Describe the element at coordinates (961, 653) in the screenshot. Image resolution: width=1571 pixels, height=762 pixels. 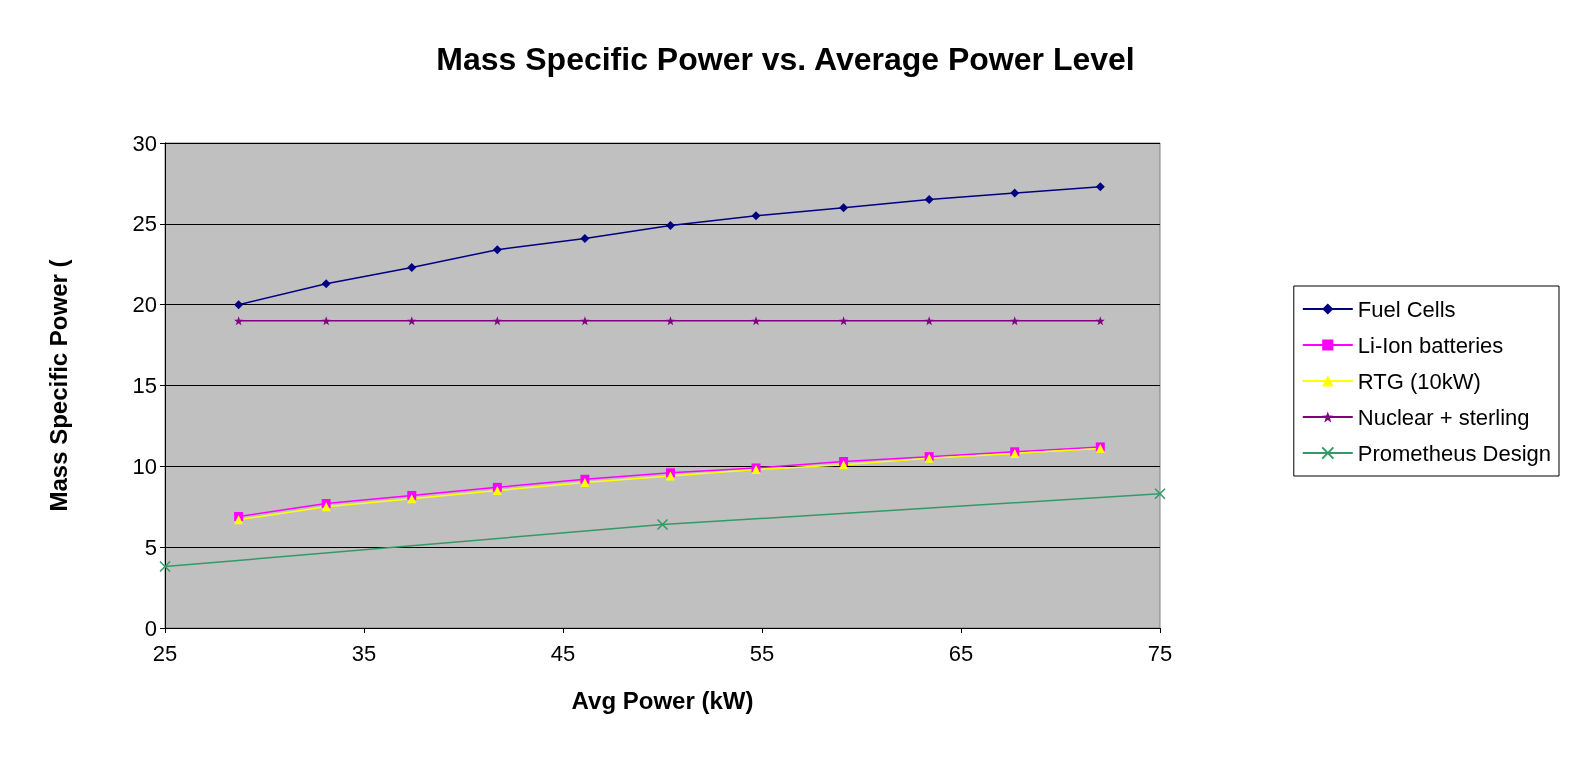
I see `x-tick-label: 65` at that location.